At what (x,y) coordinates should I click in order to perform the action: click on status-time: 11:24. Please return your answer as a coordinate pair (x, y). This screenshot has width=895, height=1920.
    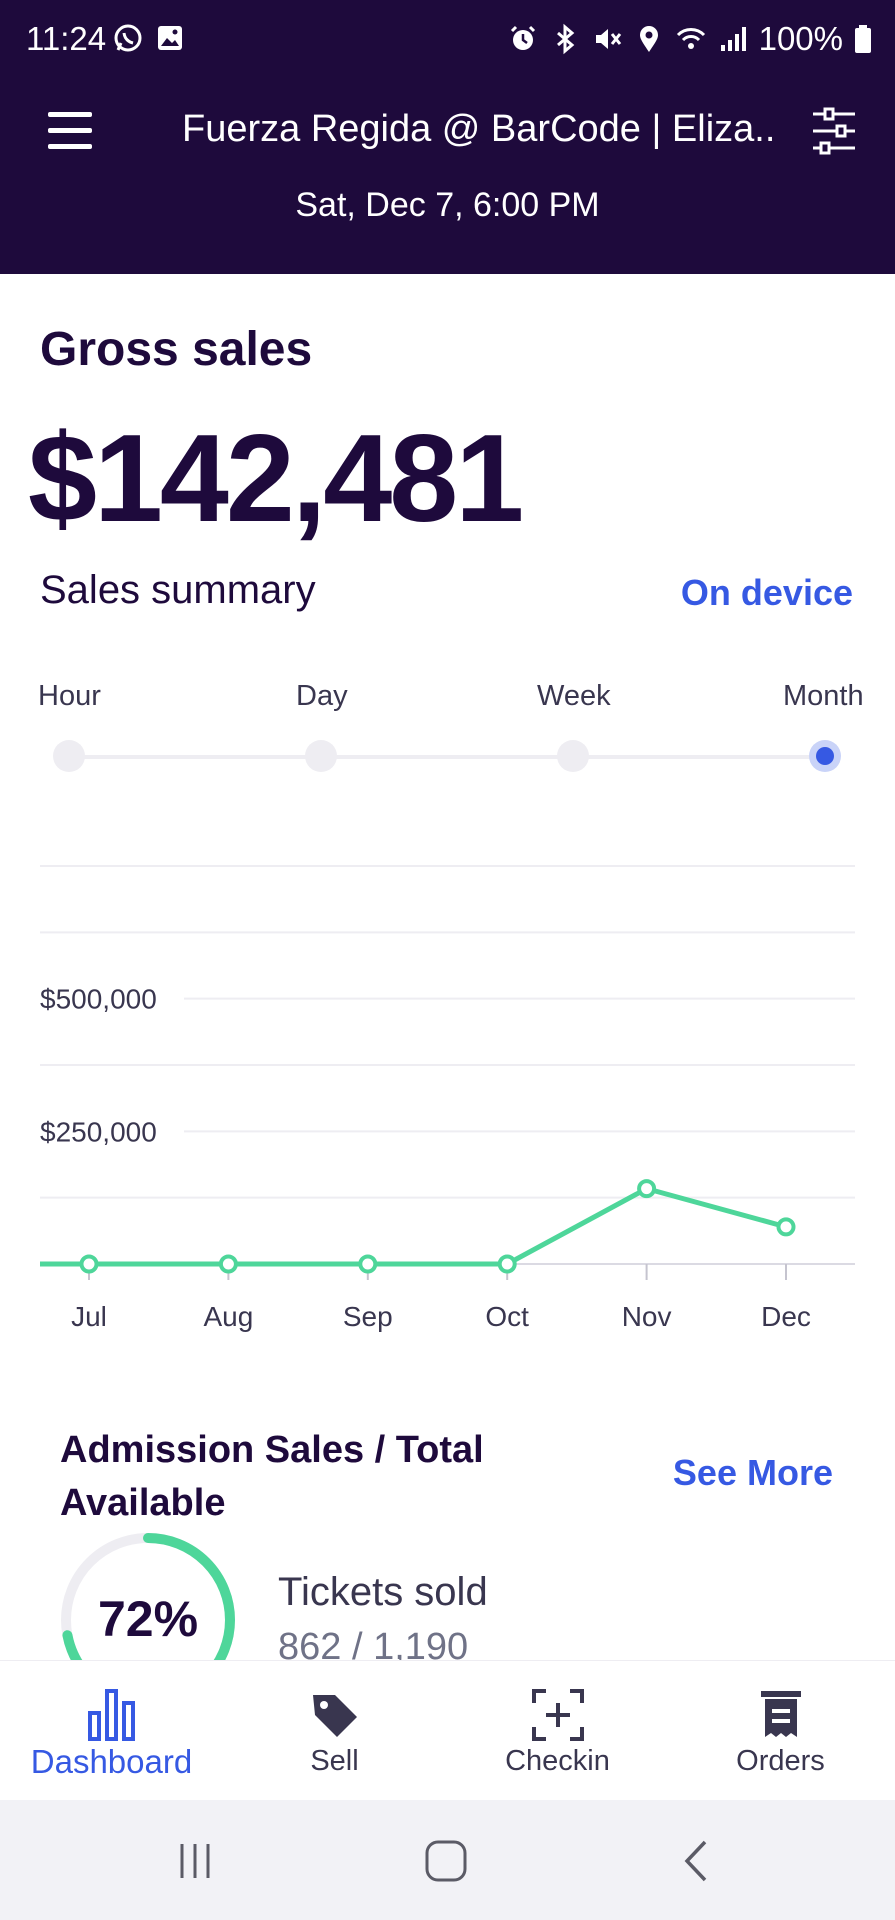
    Looking at the image, I should click on (66, 38).